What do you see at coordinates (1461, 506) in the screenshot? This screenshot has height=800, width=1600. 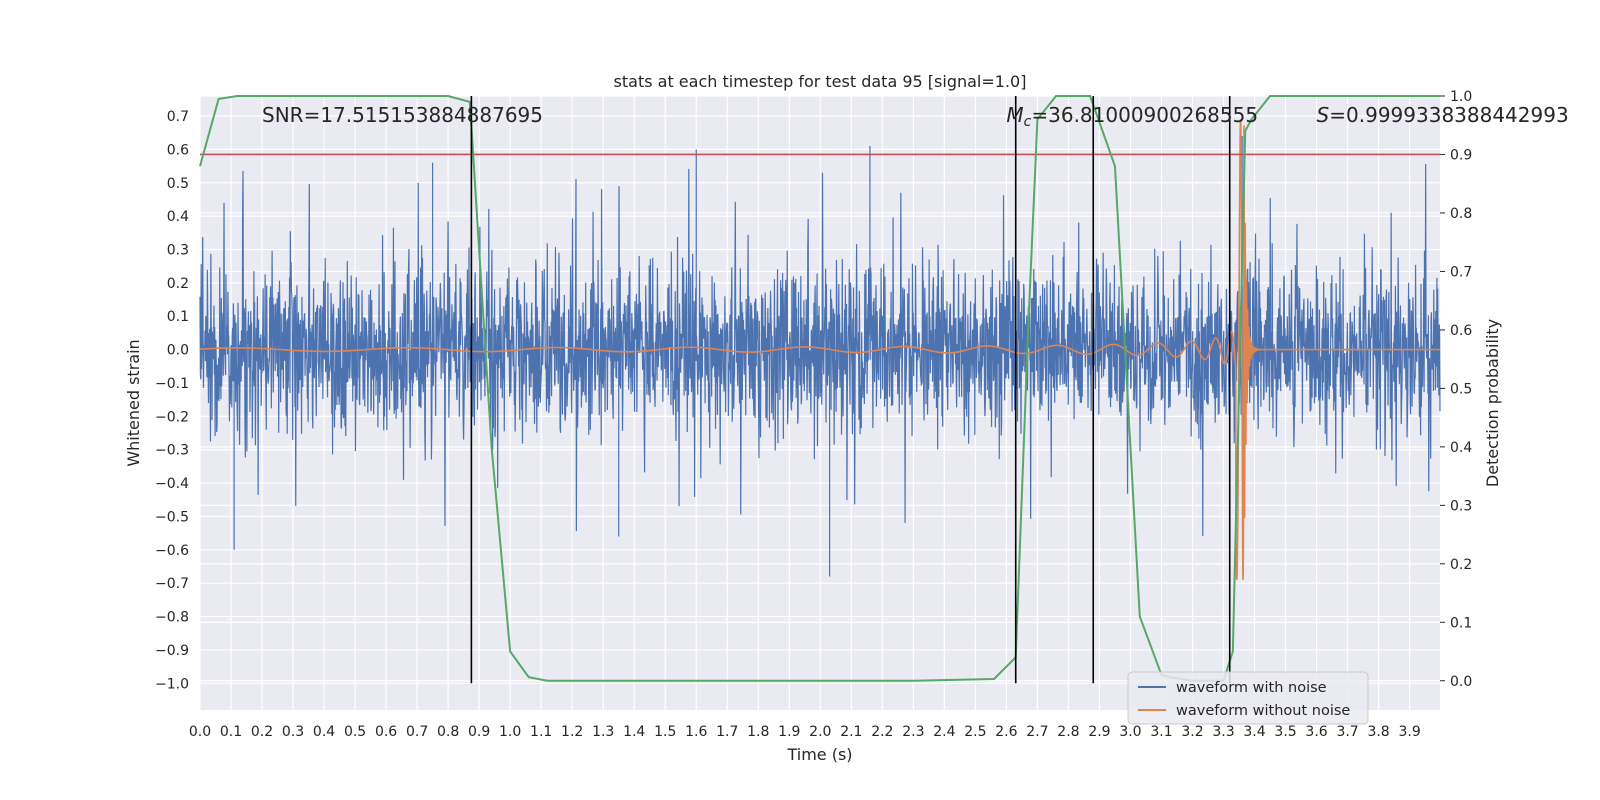 I see `y-right-tick-label: 0.3` at bounding box center [1461, 506].